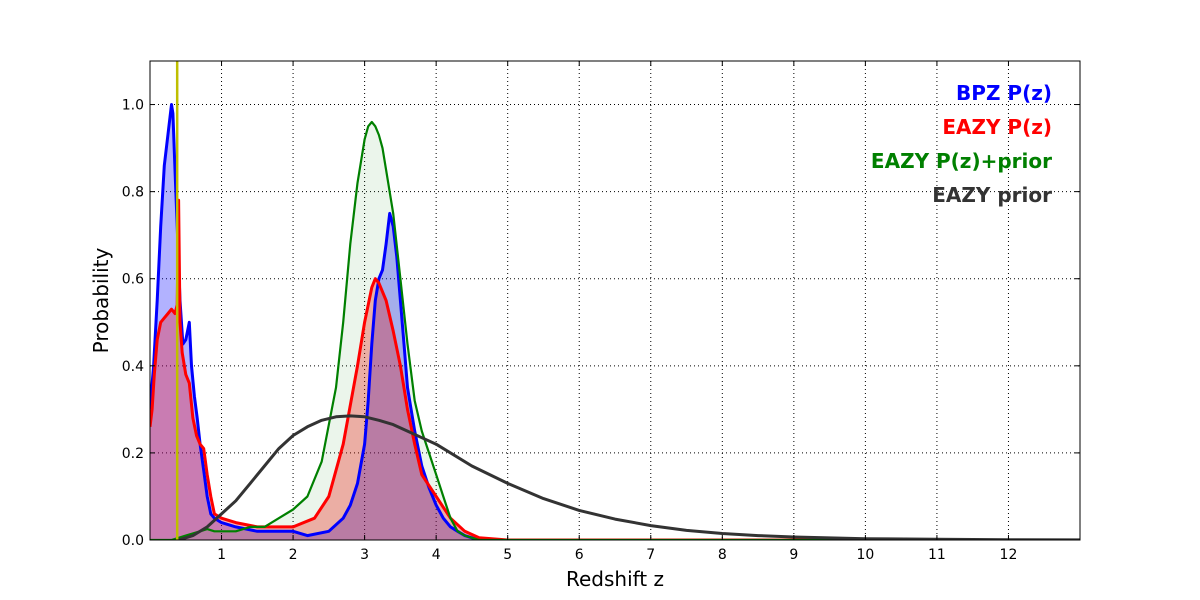  I want to click on legend-entry-eazy-prior: EAZY prior, so click(992, 195).